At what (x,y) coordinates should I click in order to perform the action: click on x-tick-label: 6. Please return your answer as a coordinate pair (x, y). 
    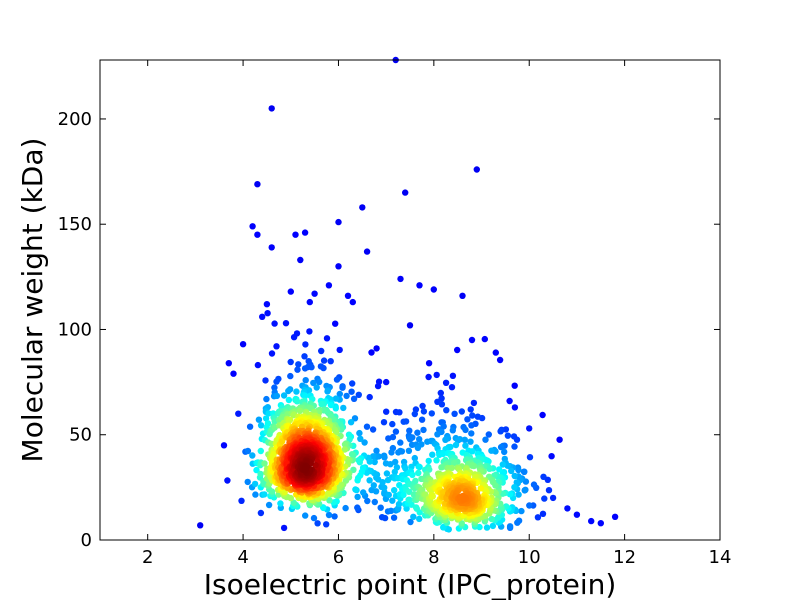
    Looking at the image, I should click on (338, 557).